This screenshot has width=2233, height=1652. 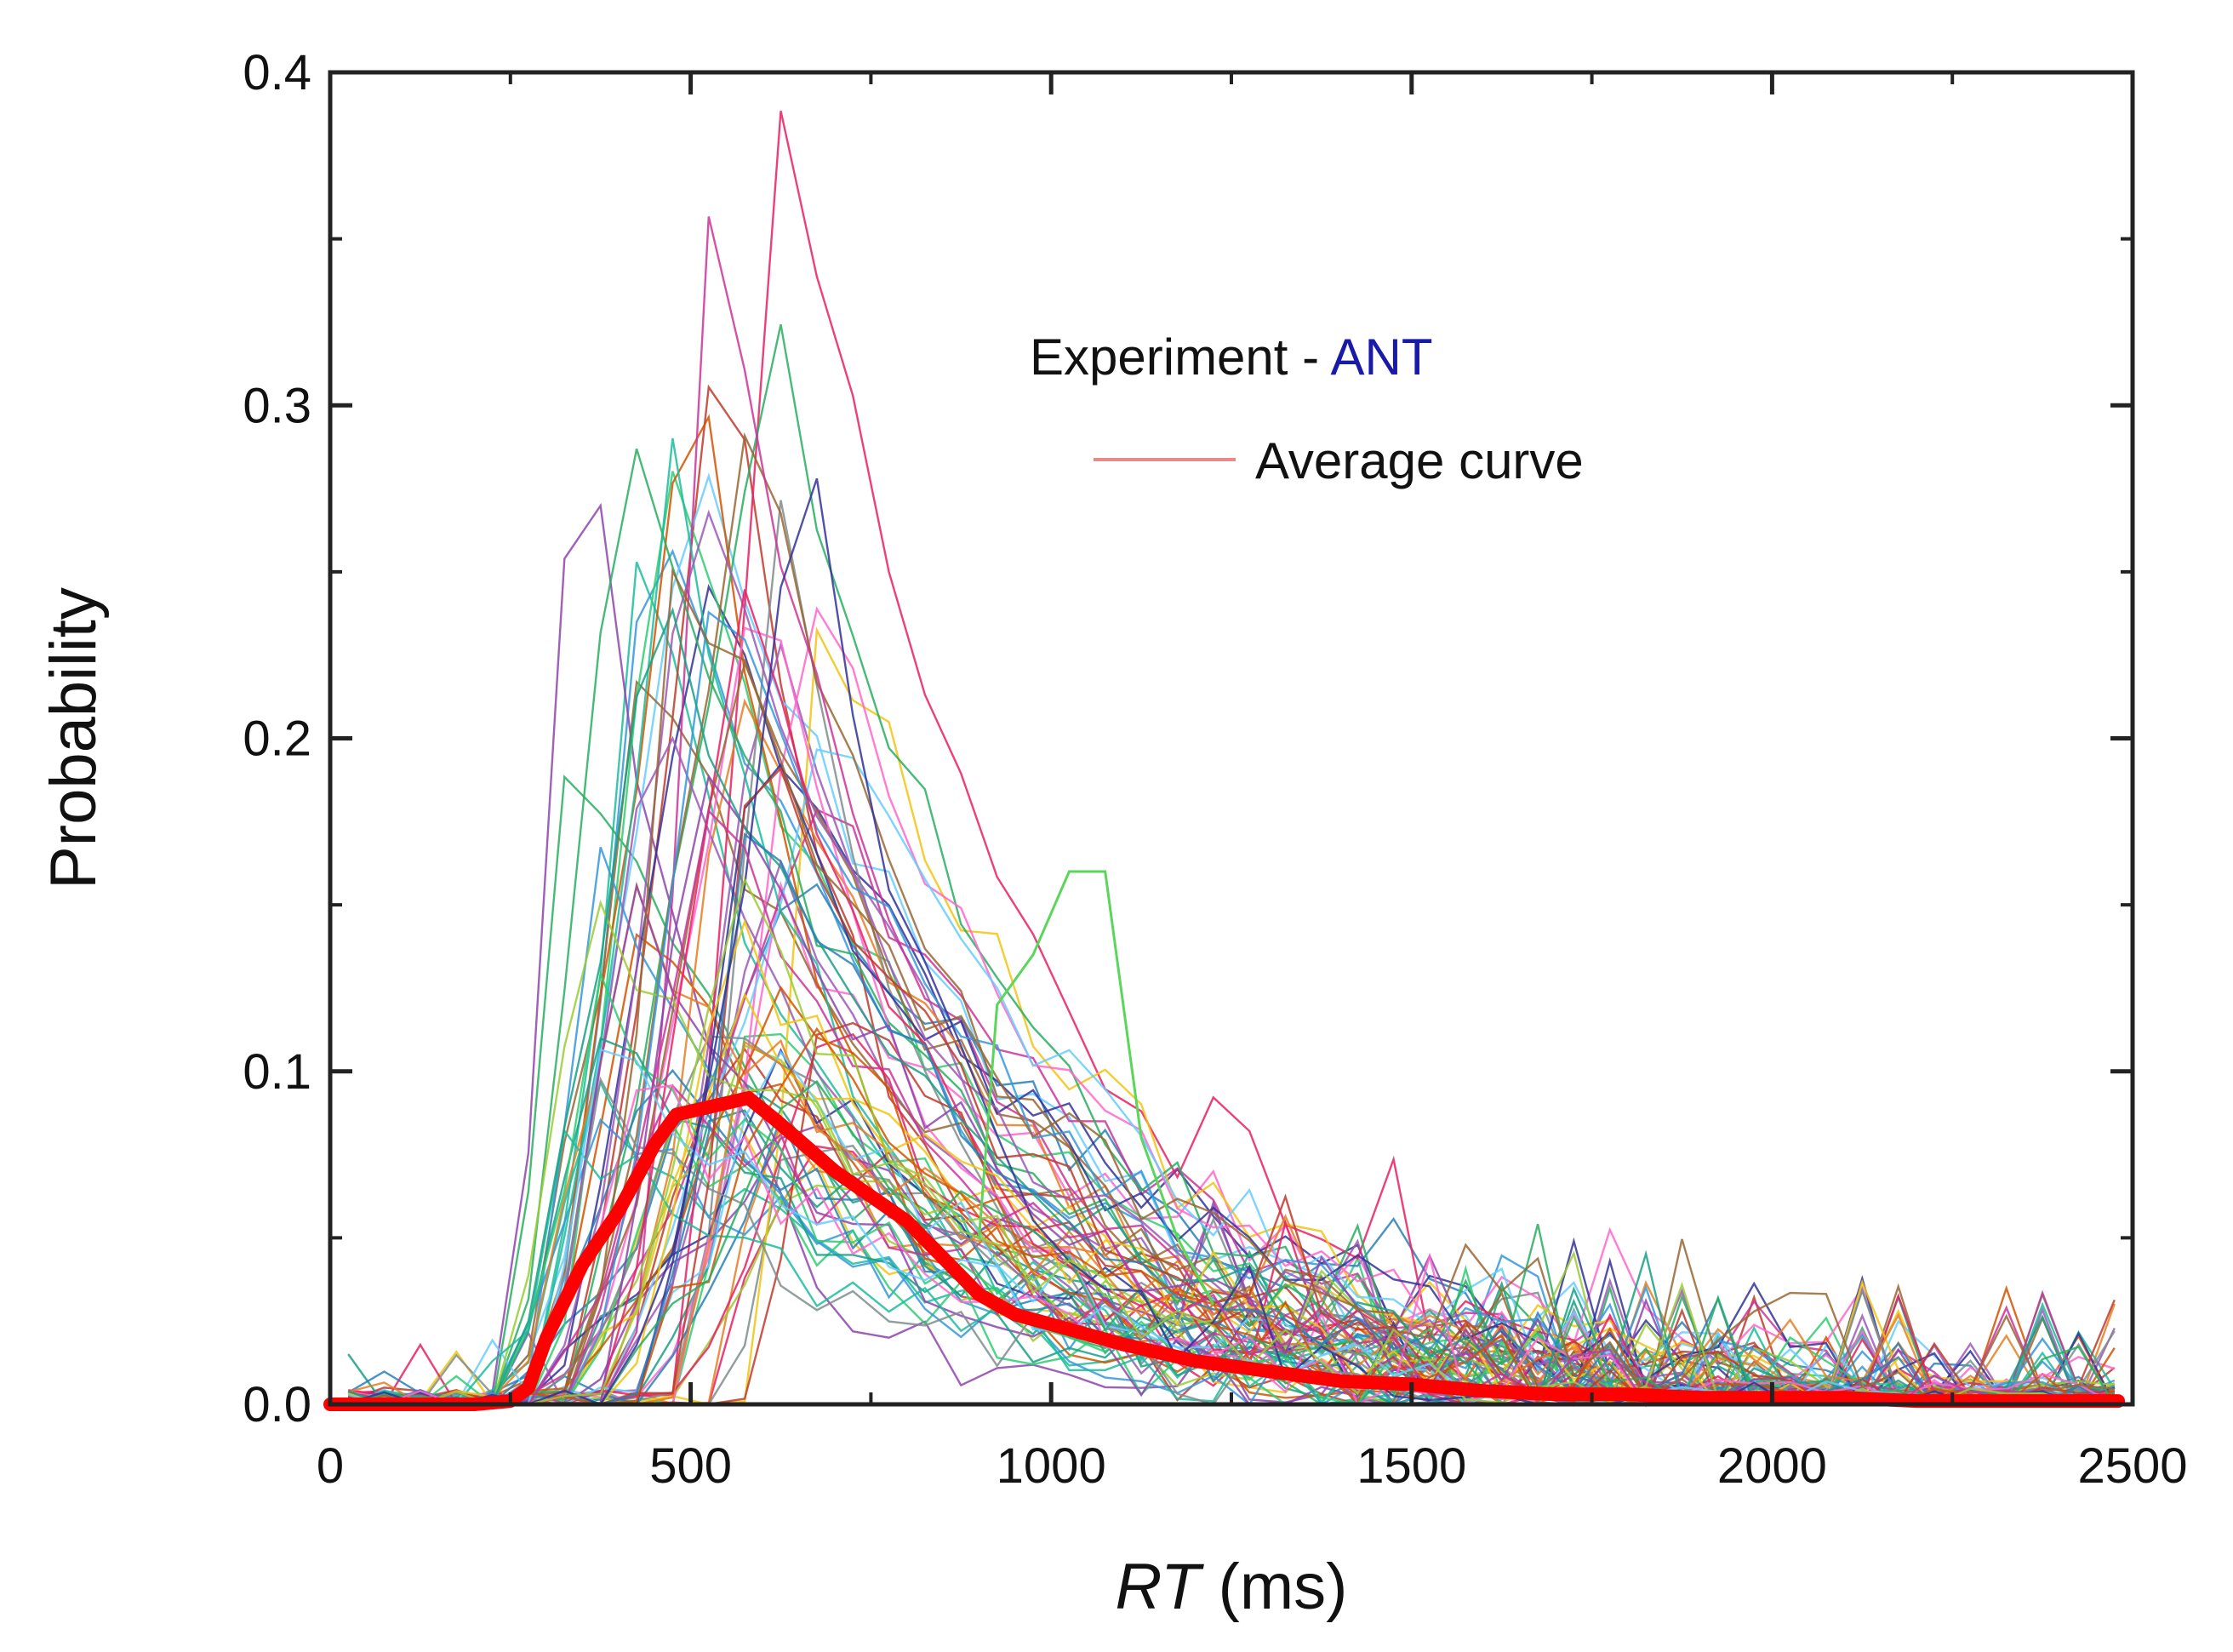 What do you see at coordinates (277, 406) in the screenshot?
I see `y-tick-label: 0.3` at bounding box center [277, 406].